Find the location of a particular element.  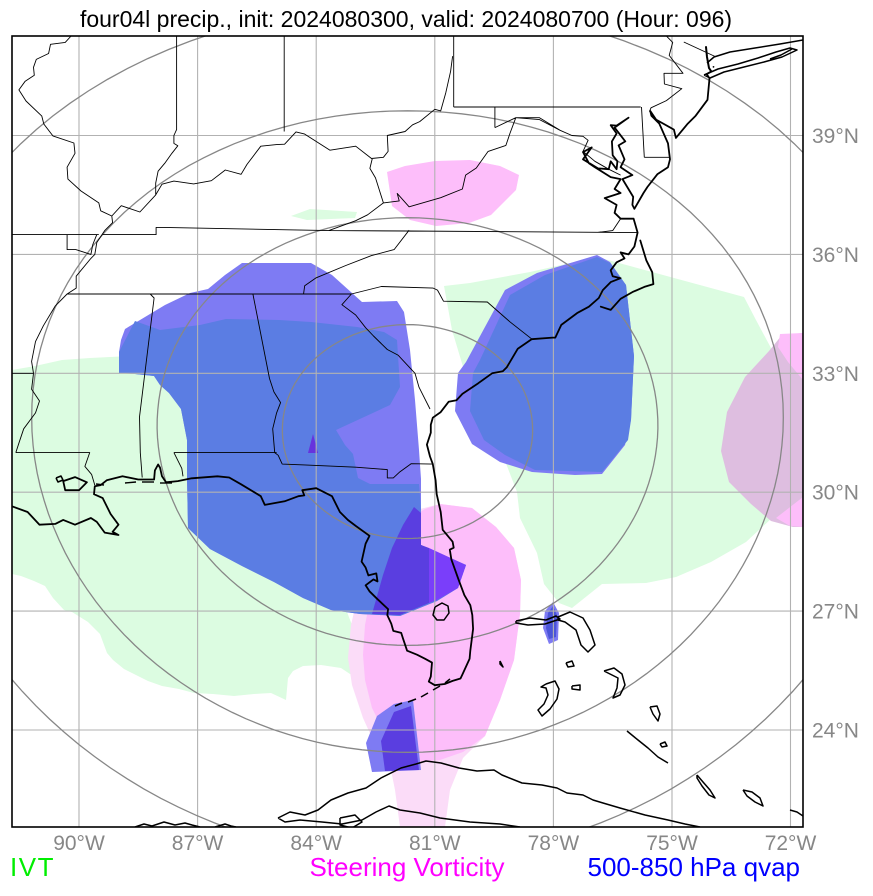

svg-text: 27°N is located at coordinates (835, 612).